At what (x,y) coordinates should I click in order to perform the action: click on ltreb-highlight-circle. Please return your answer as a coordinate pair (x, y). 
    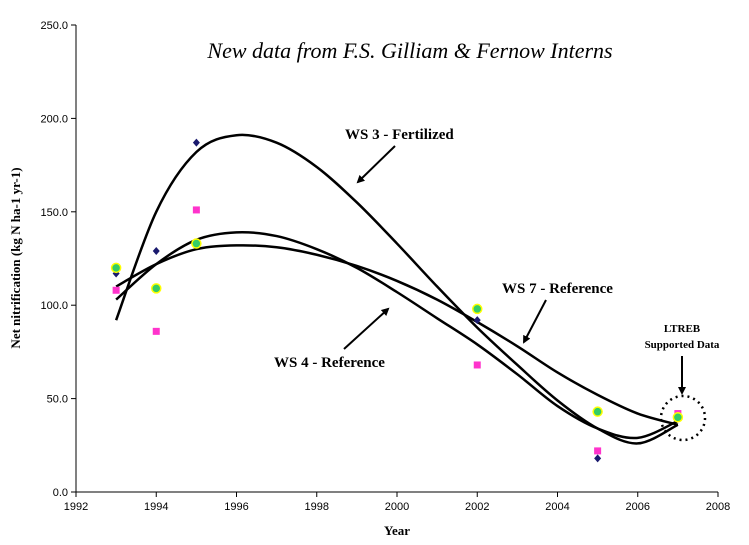
    Looking at the image, I should click on (683, 418).